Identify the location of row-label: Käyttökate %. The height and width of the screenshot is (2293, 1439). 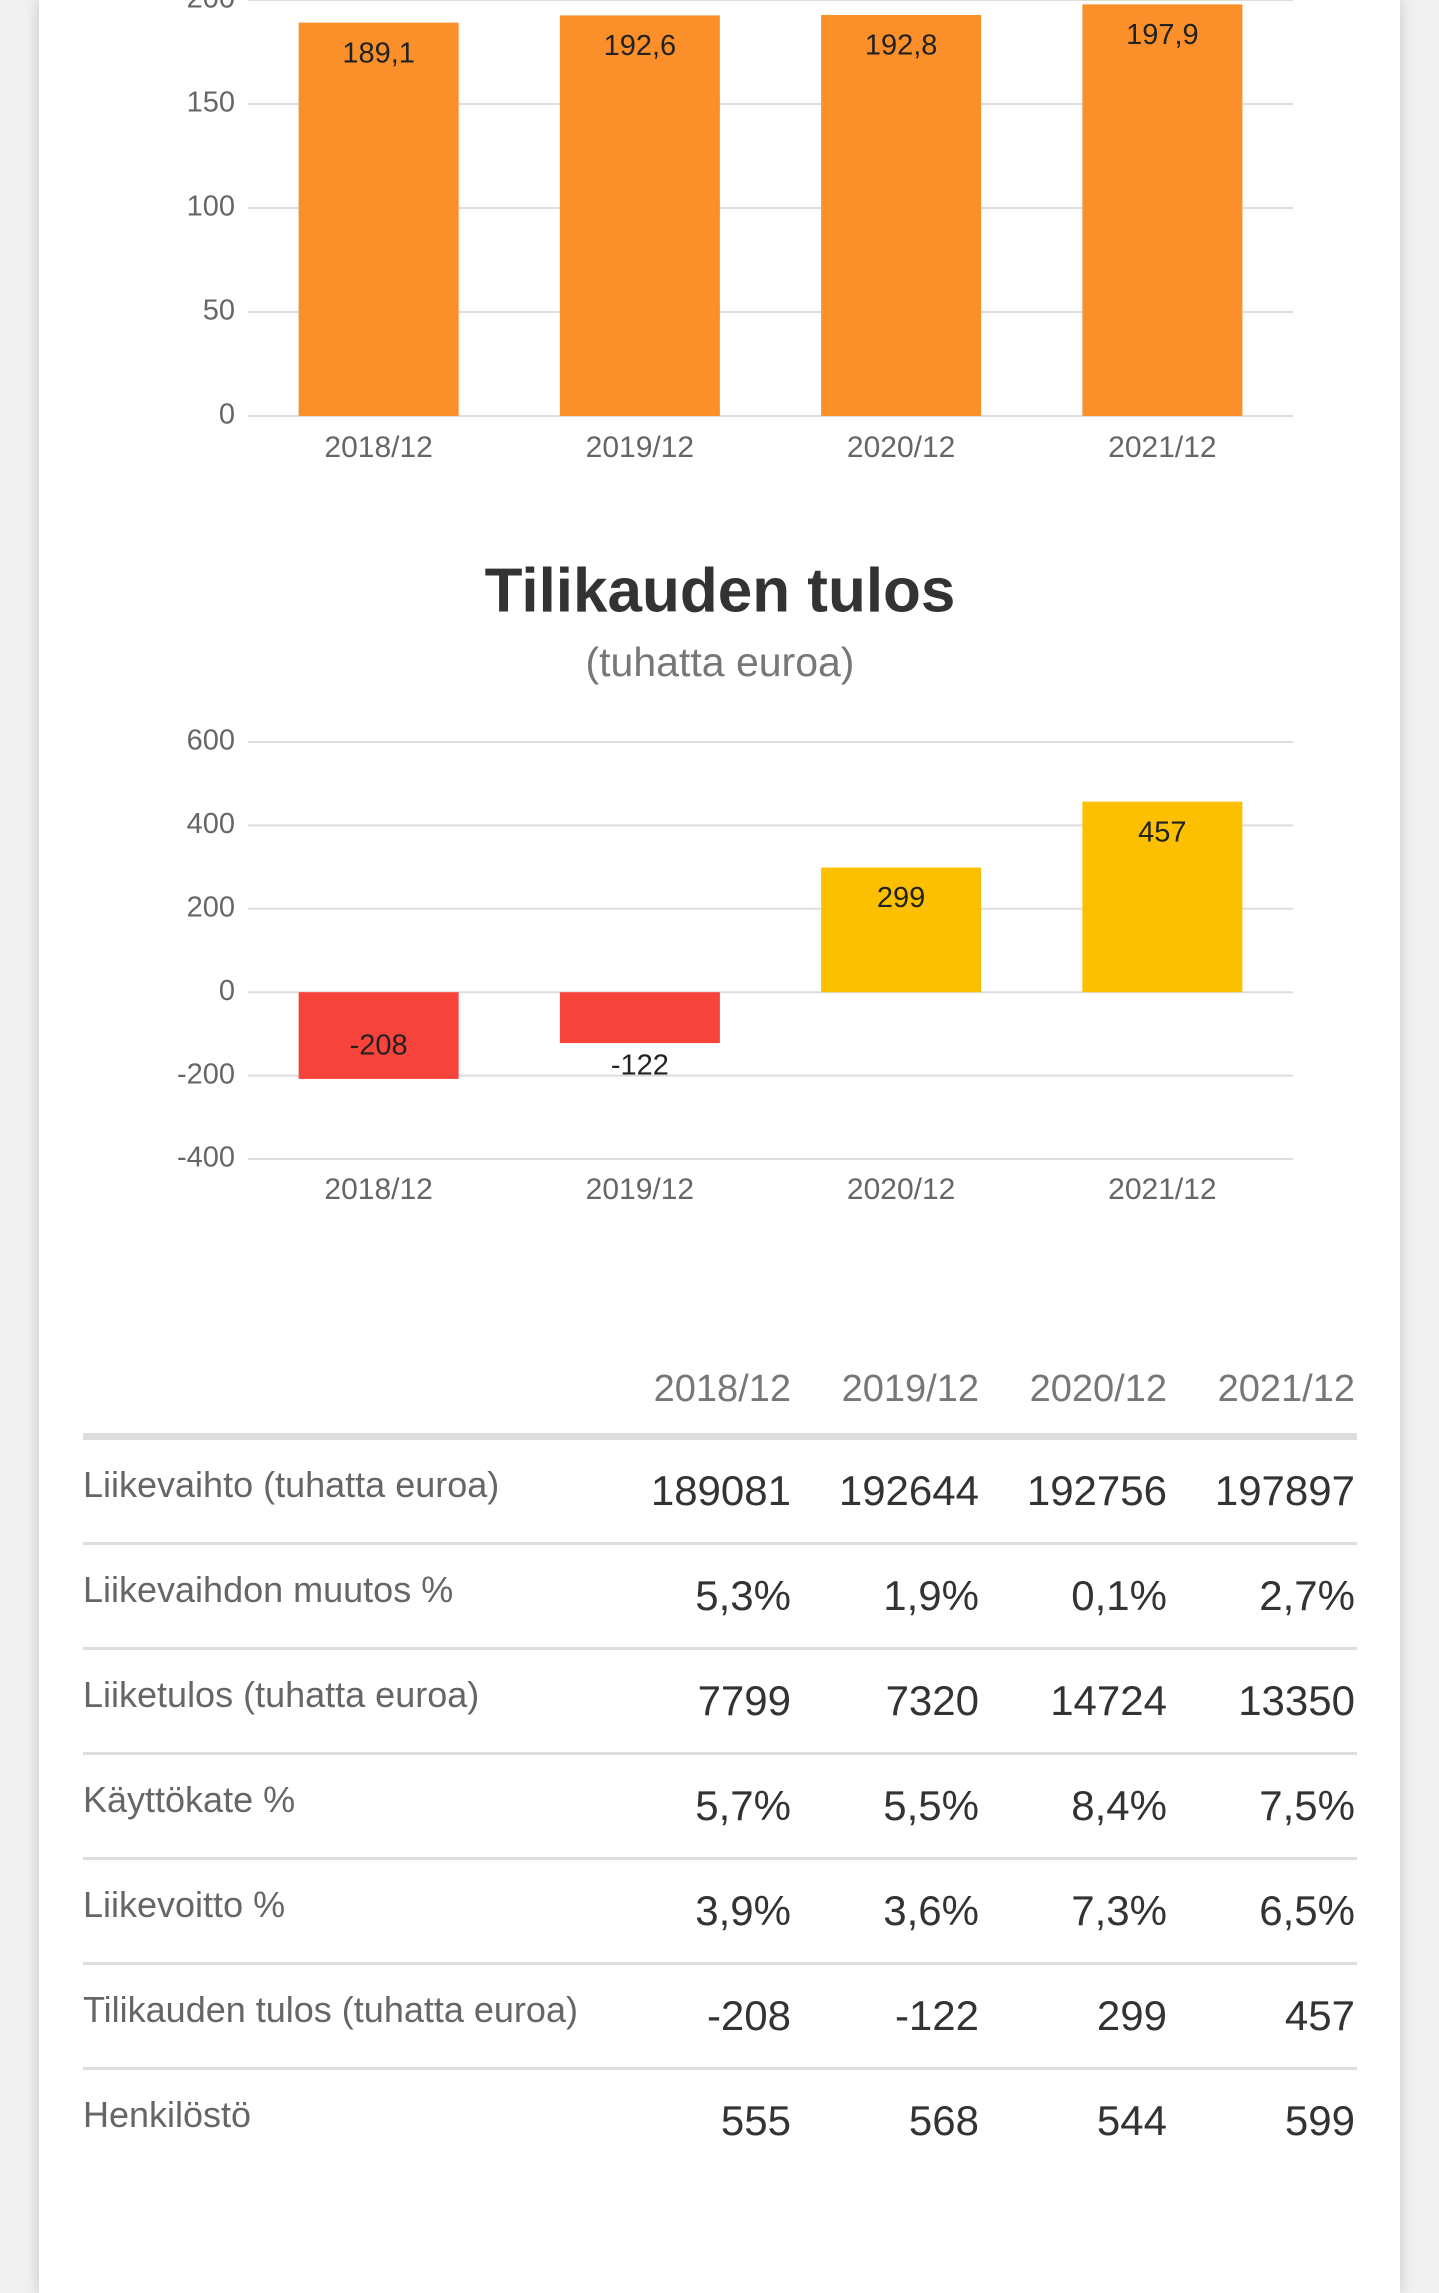
(189, 1799).